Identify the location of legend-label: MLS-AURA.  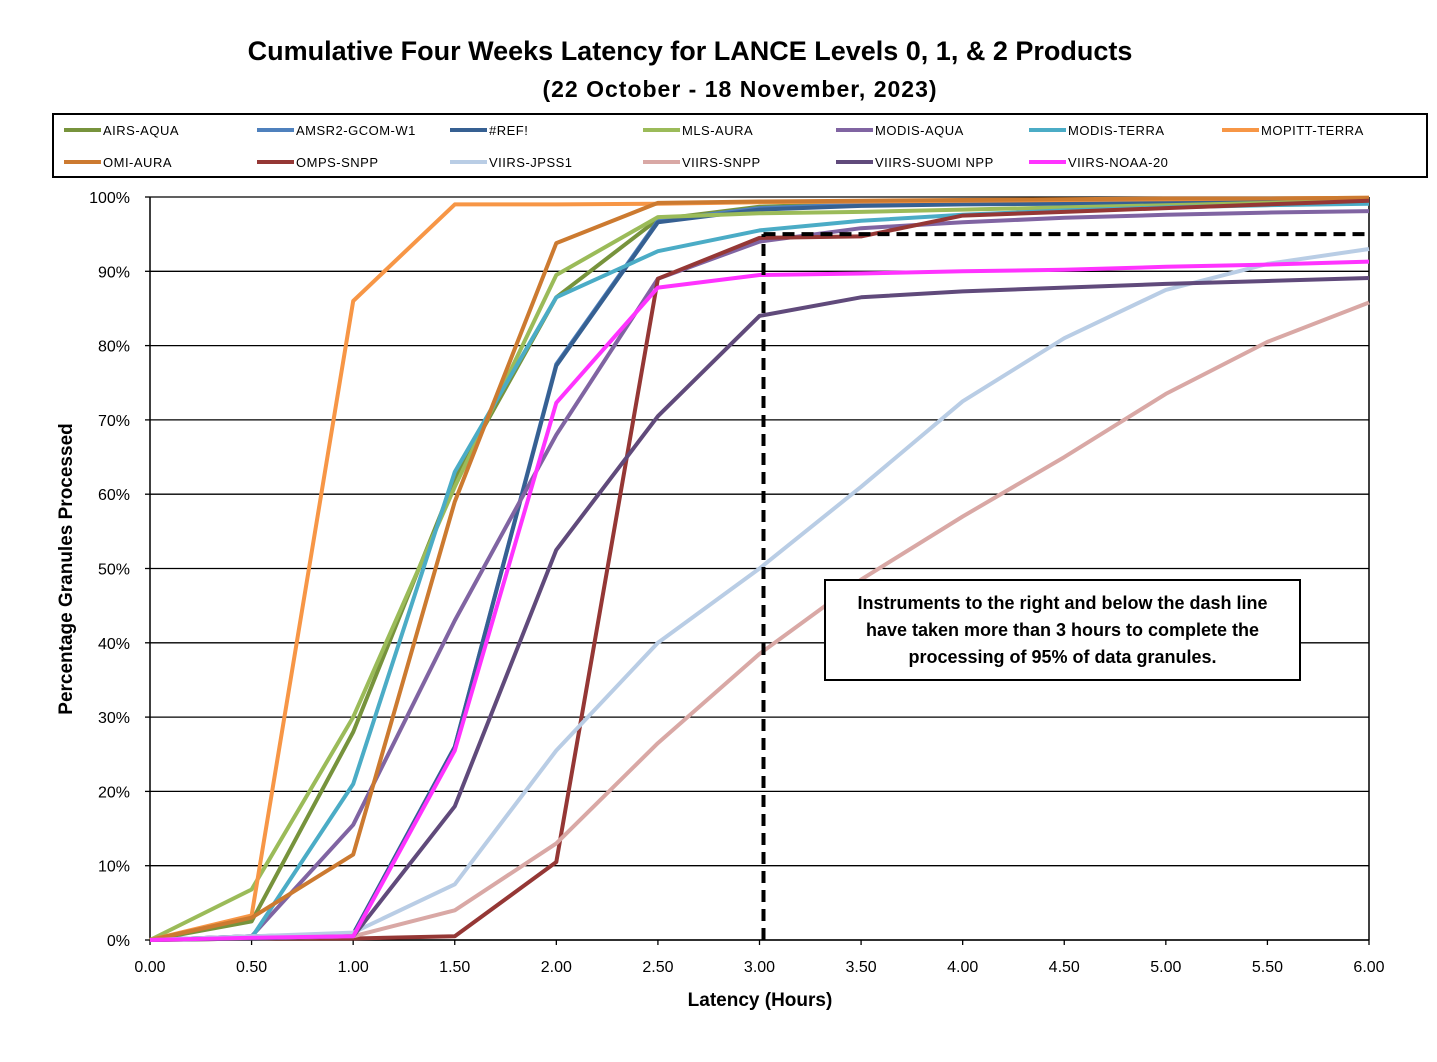
(718, 130).